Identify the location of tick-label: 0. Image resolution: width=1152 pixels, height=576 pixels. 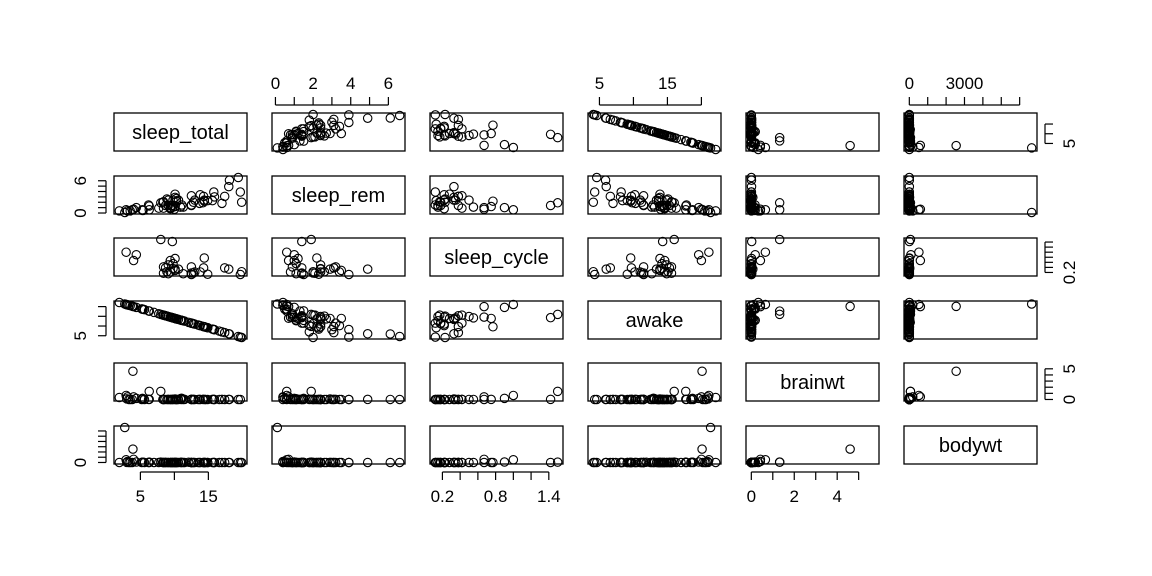
(80, 212).